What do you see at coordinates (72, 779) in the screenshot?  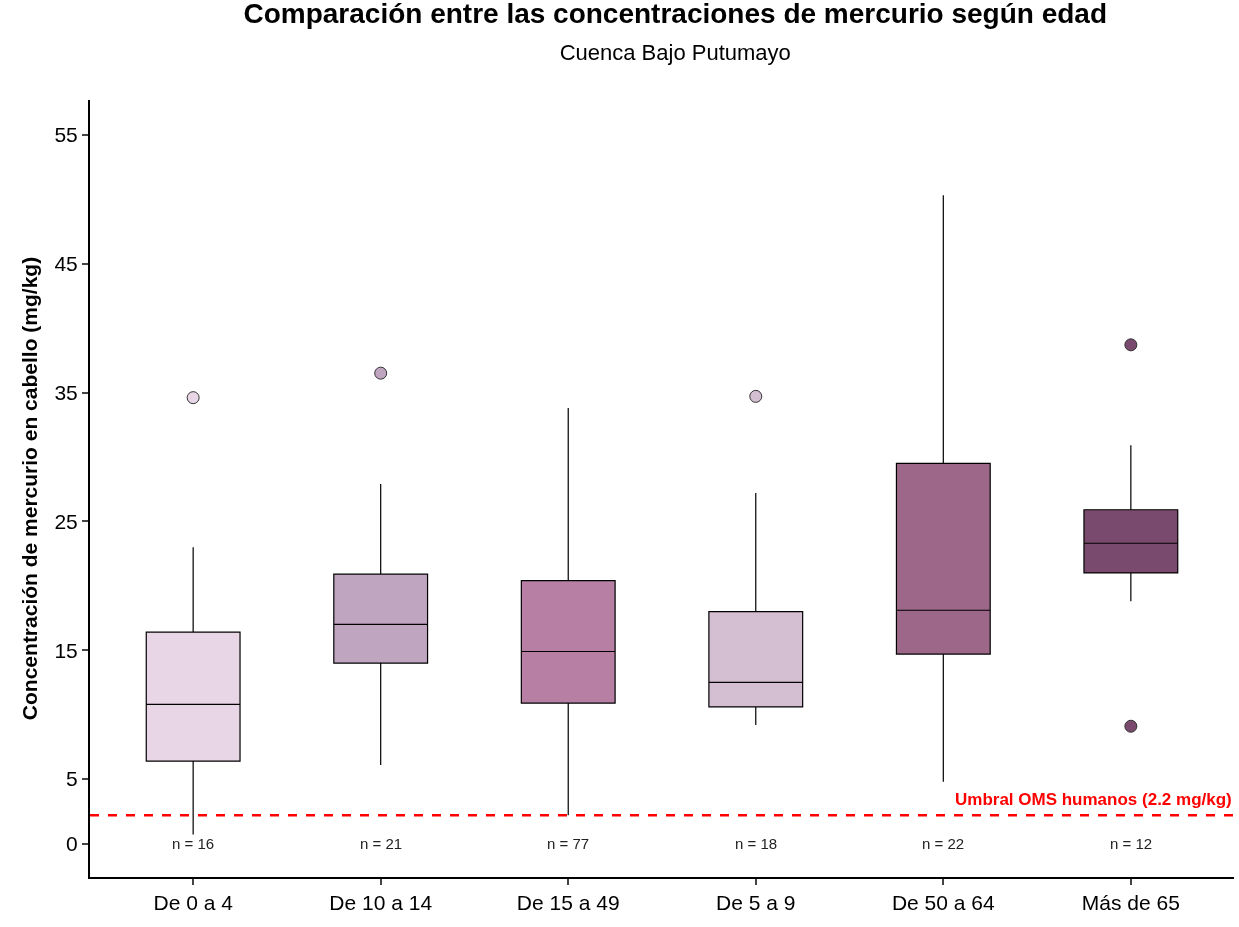 I see `y-tick-label: 5` at bounding box center [72, 779].